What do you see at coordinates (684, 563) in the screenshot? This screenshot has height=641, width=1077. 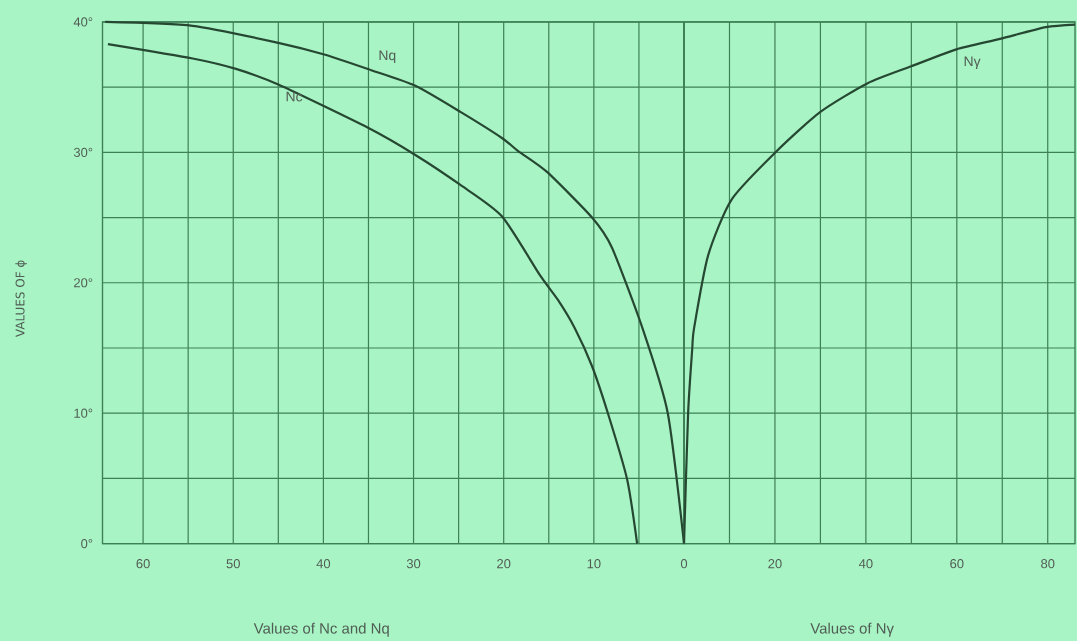 I see `x-tick-label: 0` at bounding box center [684, 563].